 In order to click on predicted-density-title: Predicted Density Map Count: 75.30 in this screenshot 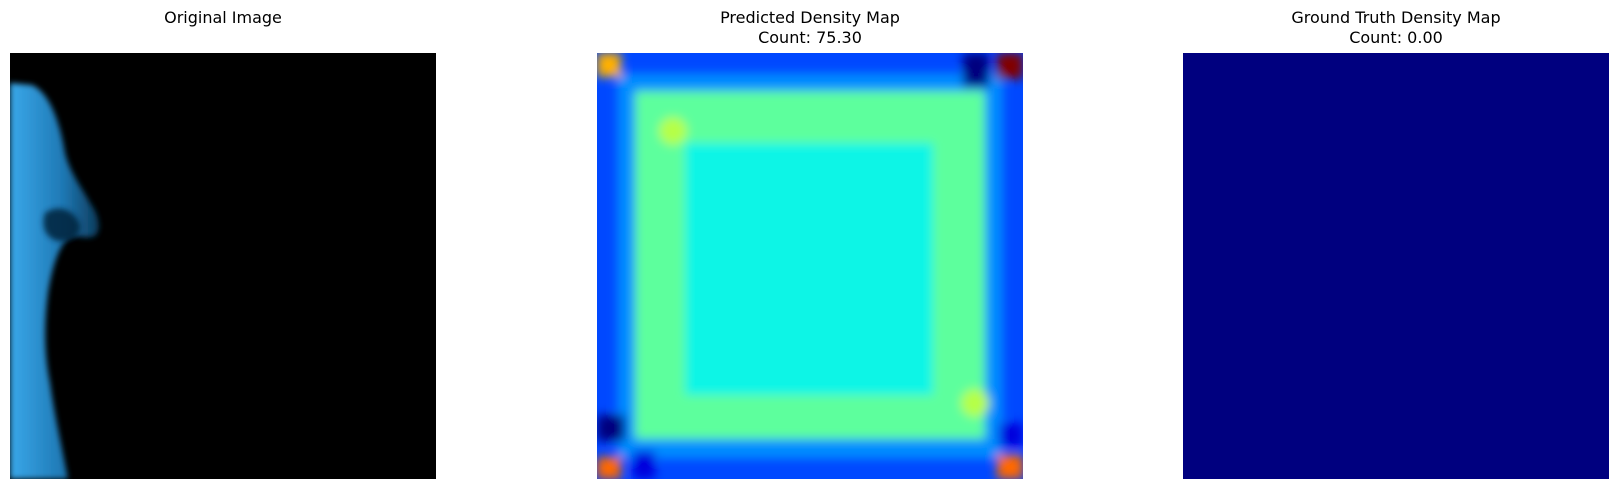, I will do `click(810, 28)`.